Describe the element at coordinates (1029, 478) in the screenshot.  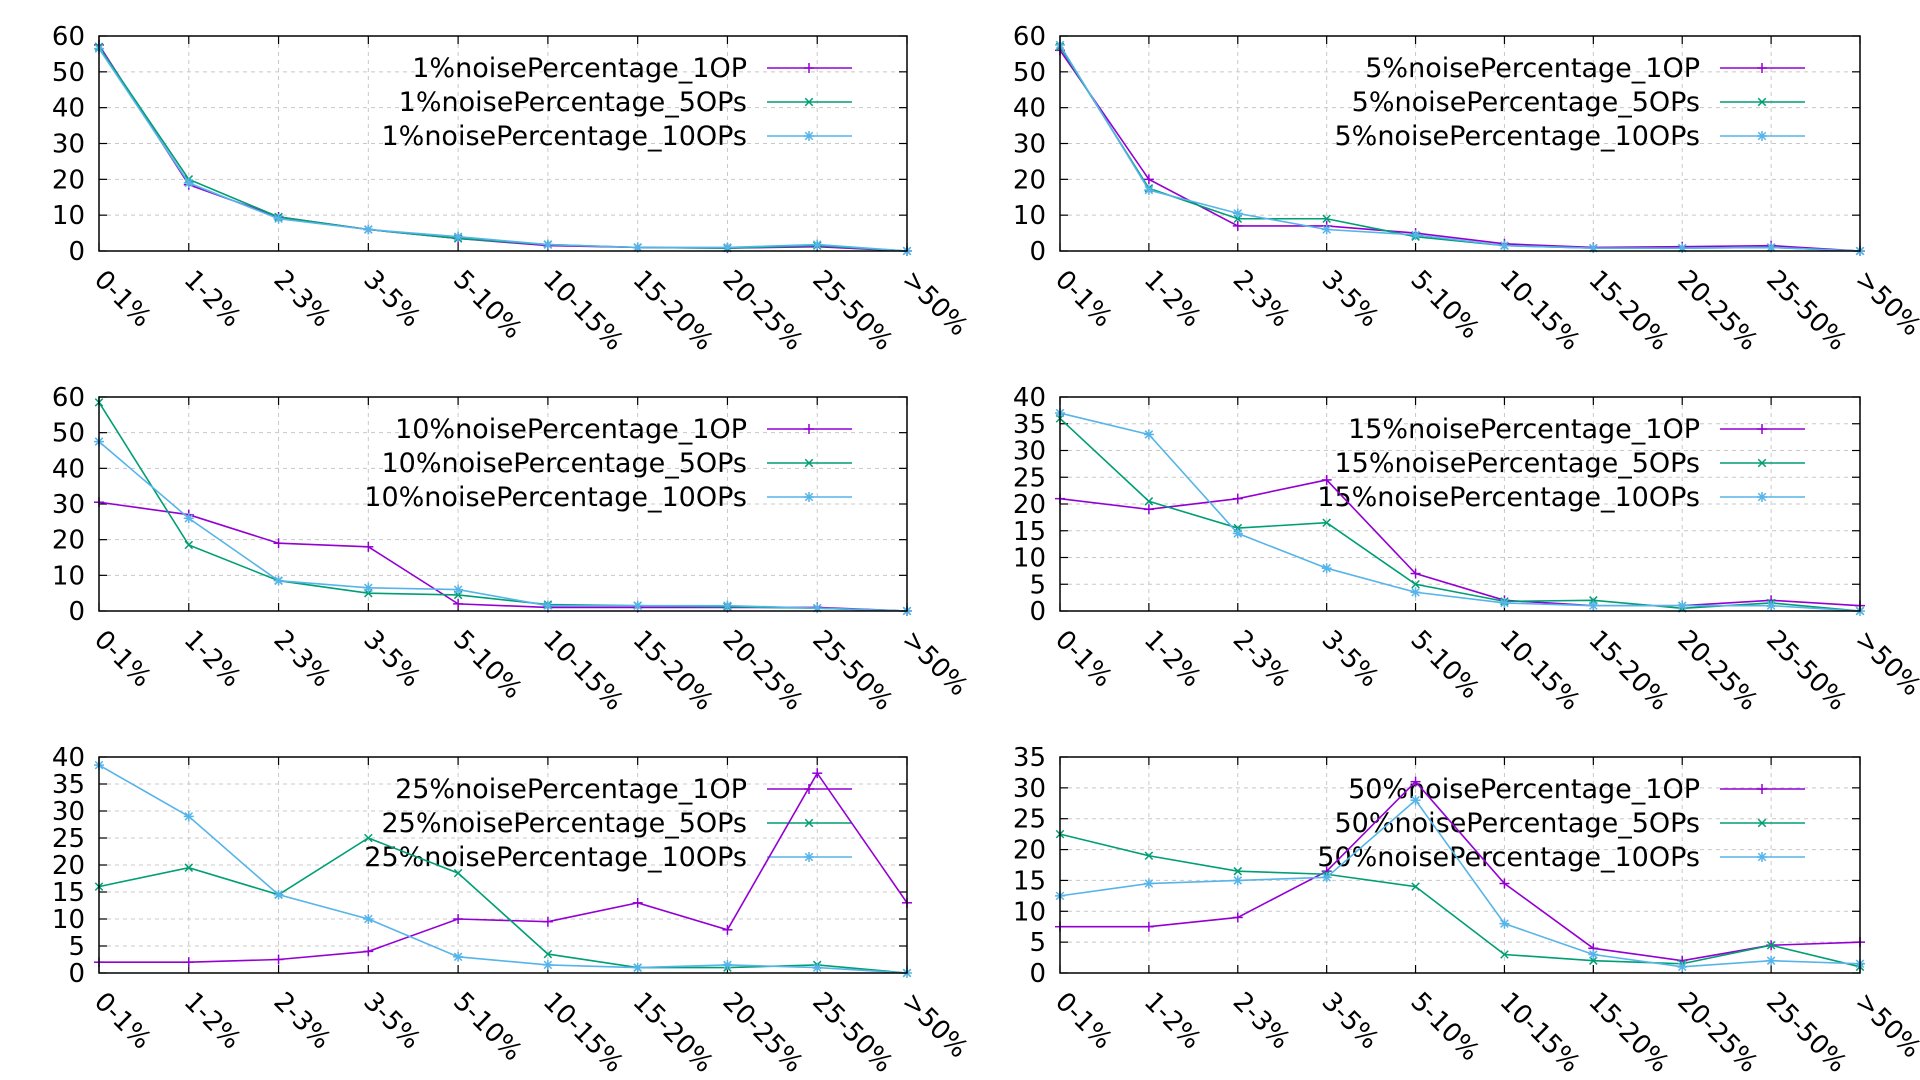
I see `y-tick-label: 25` at that location.